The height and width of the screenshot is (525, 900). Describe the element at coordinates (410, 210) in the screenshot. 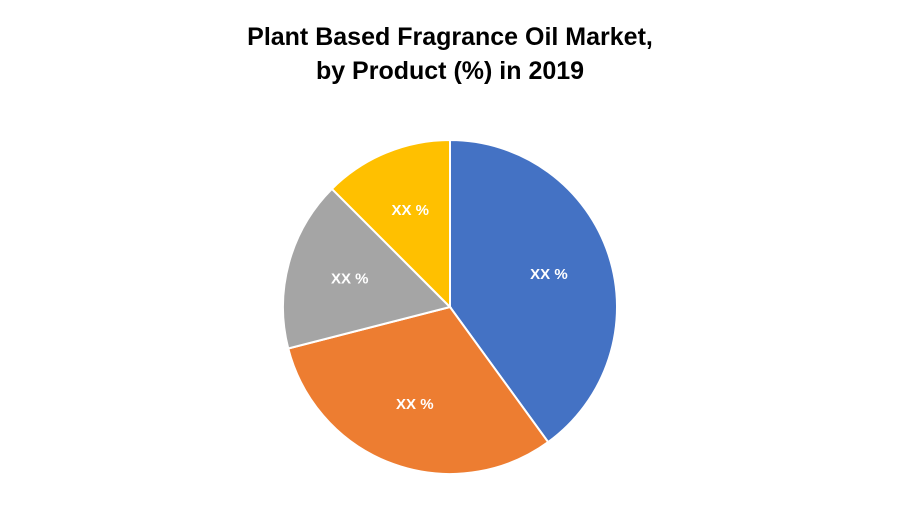

I see `pie-slice-4-label: XX %` at that location.